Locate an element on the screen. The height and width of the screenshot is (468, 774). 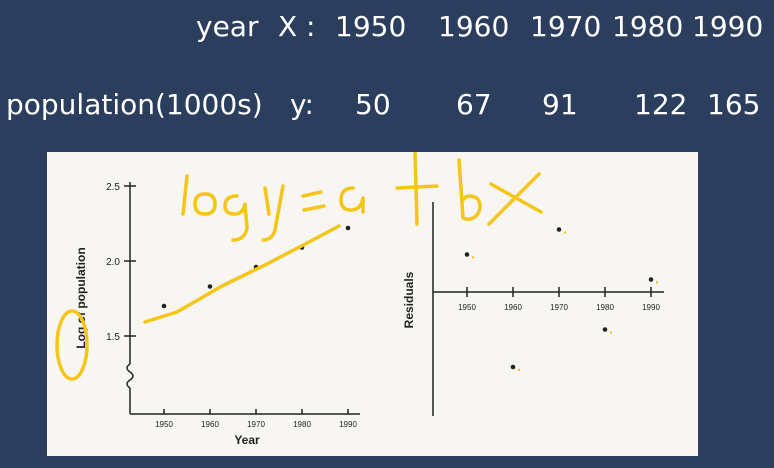
right-x-tick-label: 1950 is located at coordinates (467, 307).